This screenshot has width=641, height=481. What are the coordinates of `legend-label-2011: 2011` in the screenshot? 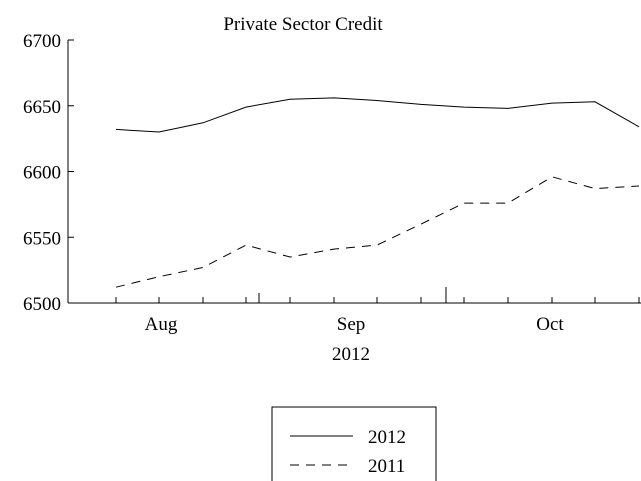 It's located at (386, 466).